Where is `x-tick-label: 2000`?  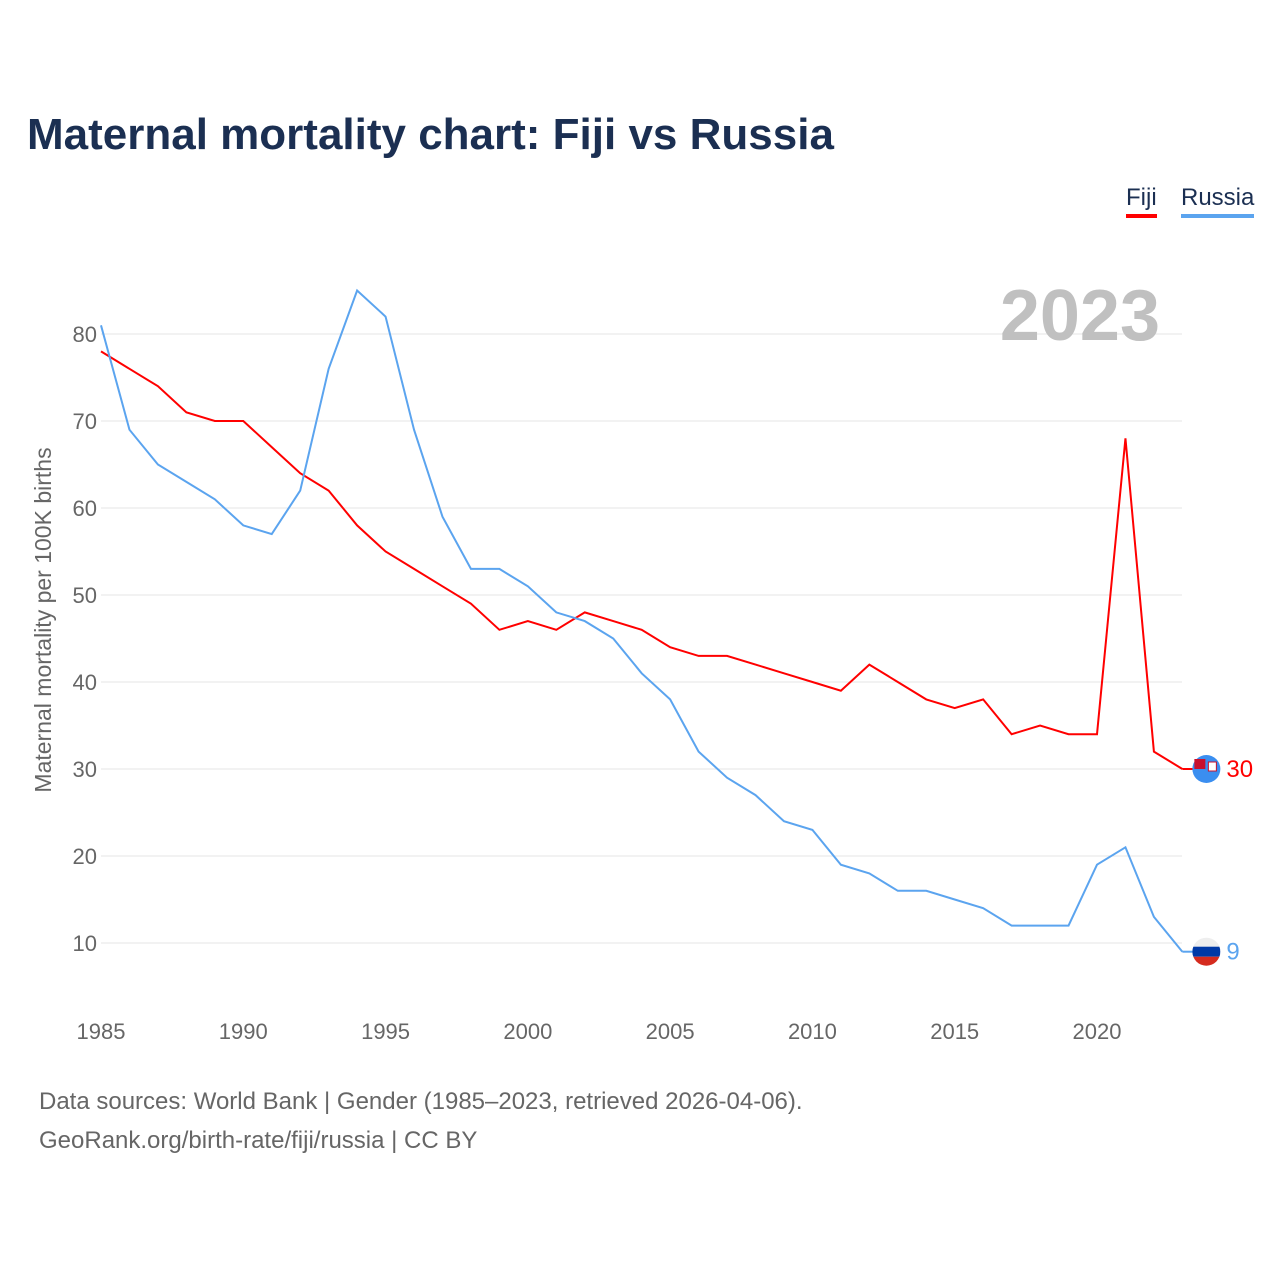 x-tick-label: 2000 is located at coordinates (527, 1031).